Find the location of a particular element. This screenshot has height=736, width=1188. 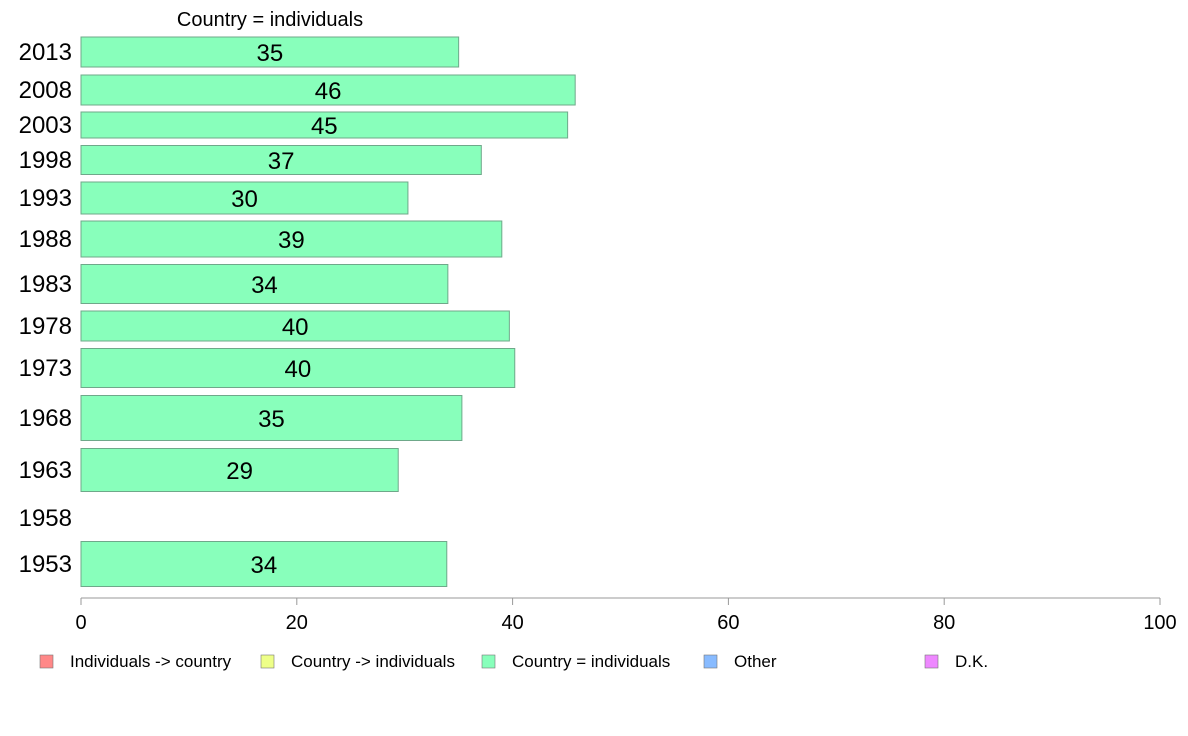

category-label: 1953 is located at coordinates (45, 564).